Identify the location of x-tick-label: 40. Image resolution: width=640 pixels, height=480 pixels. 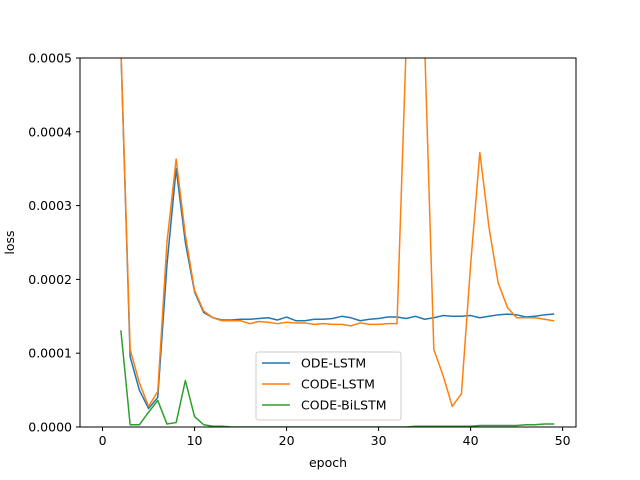
(471, 440).